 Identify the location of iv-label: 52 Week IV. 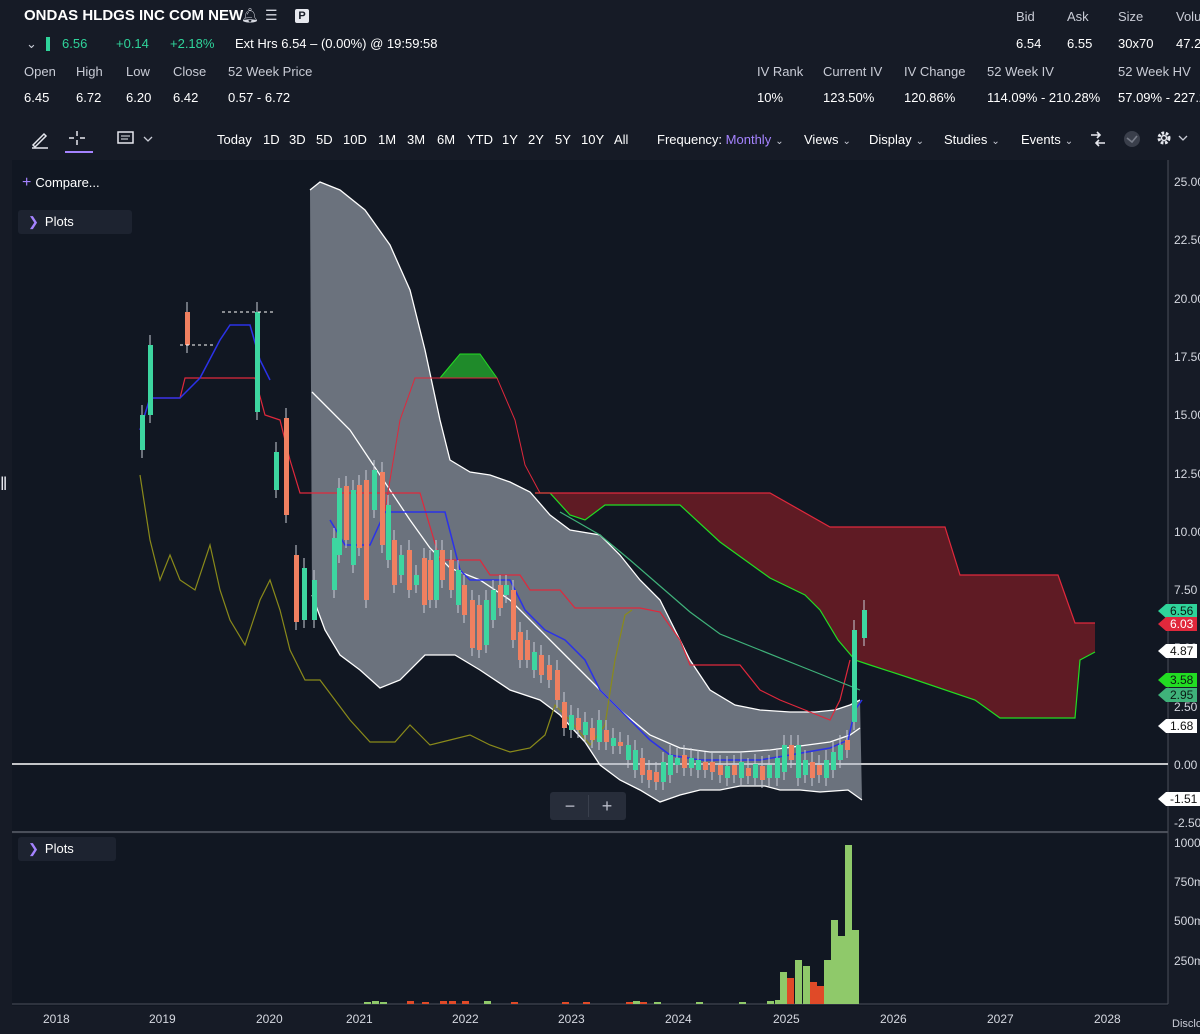
(1020, 71).